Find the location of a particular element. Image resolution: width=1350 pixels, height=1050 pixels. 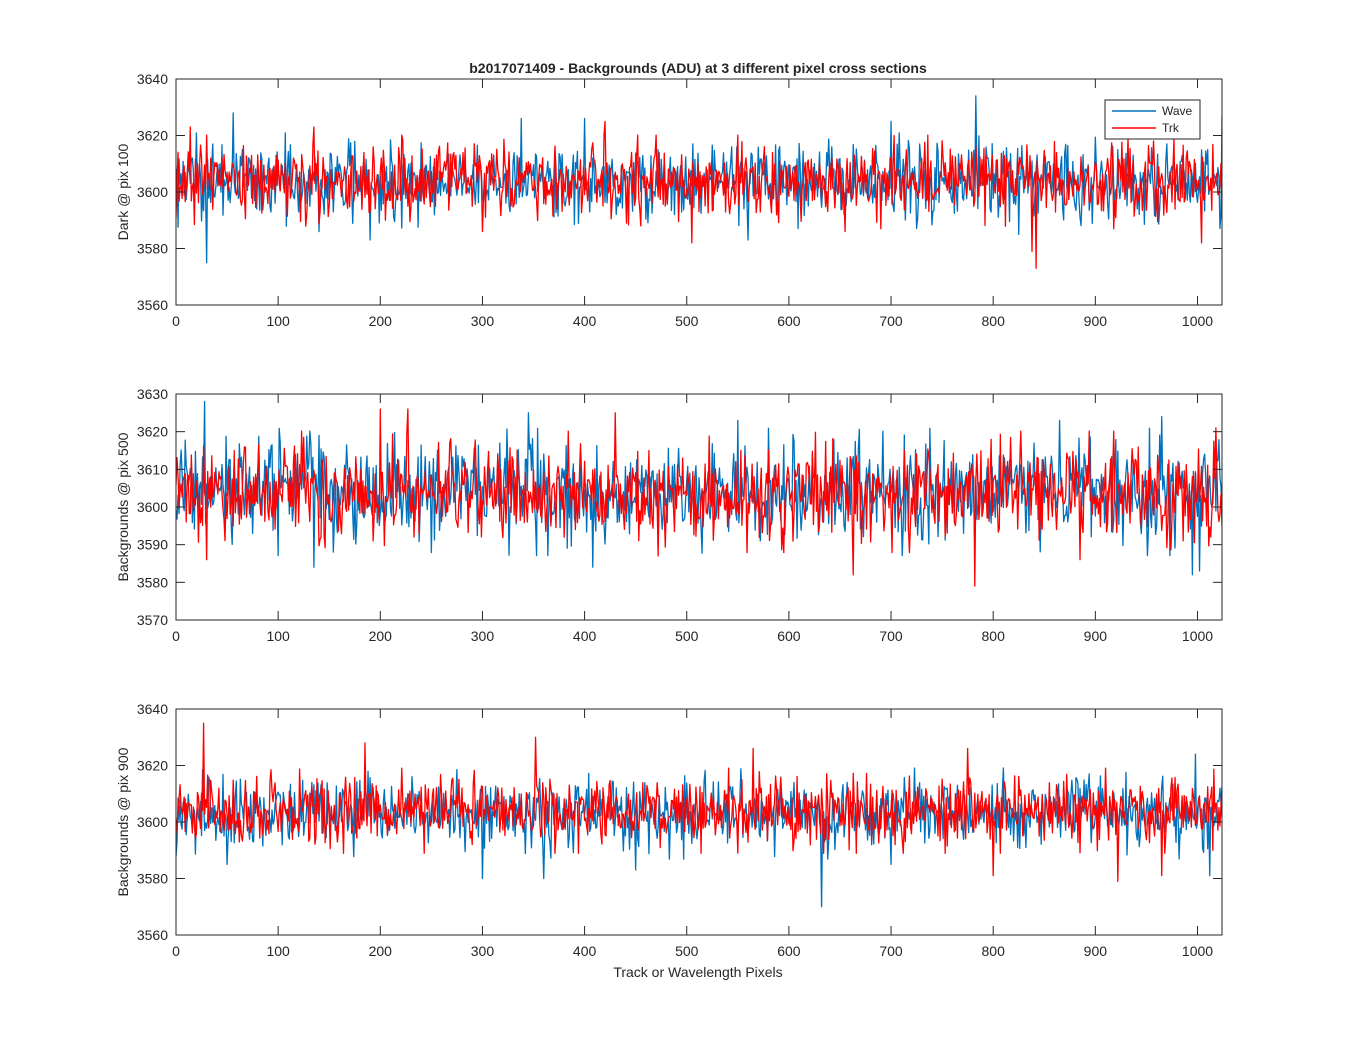

y-axis-label-1: Dark @ pix 100 is located at coordinates (123, 191).